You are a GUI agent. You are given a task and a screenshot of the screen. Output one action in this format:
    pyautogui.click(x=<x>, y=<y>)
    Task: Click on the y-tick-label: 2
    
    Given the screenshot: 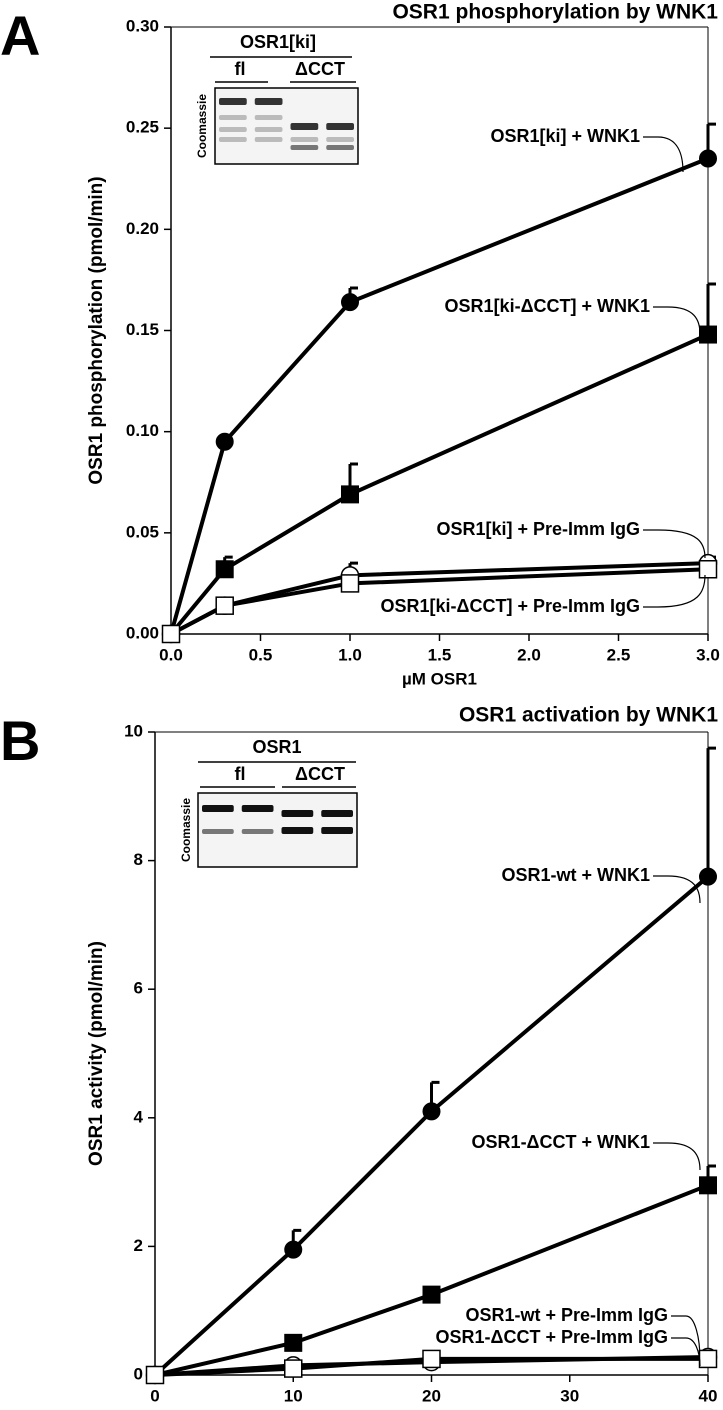 What is the action you would take?
    pyautogui.click(x=138, y=1245)
    